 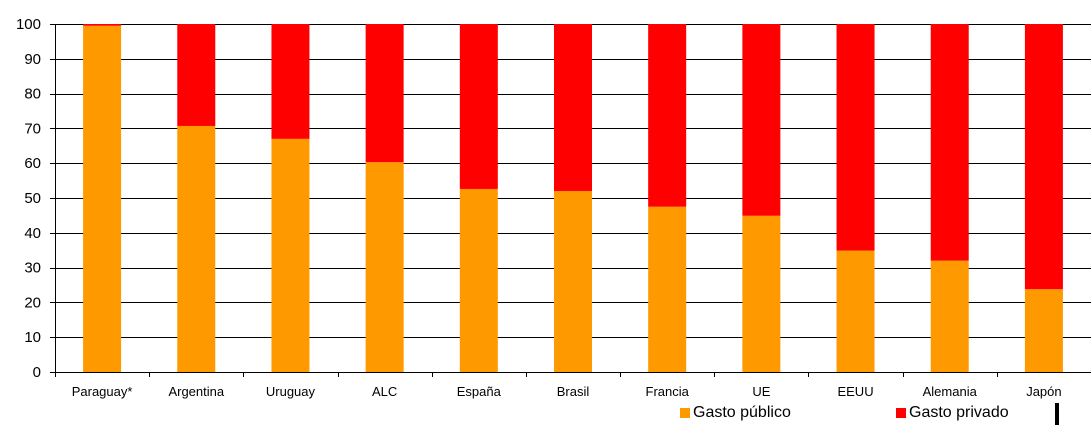 I want to click on legend-item-public: Gasto público, so click(x=735, y=413).